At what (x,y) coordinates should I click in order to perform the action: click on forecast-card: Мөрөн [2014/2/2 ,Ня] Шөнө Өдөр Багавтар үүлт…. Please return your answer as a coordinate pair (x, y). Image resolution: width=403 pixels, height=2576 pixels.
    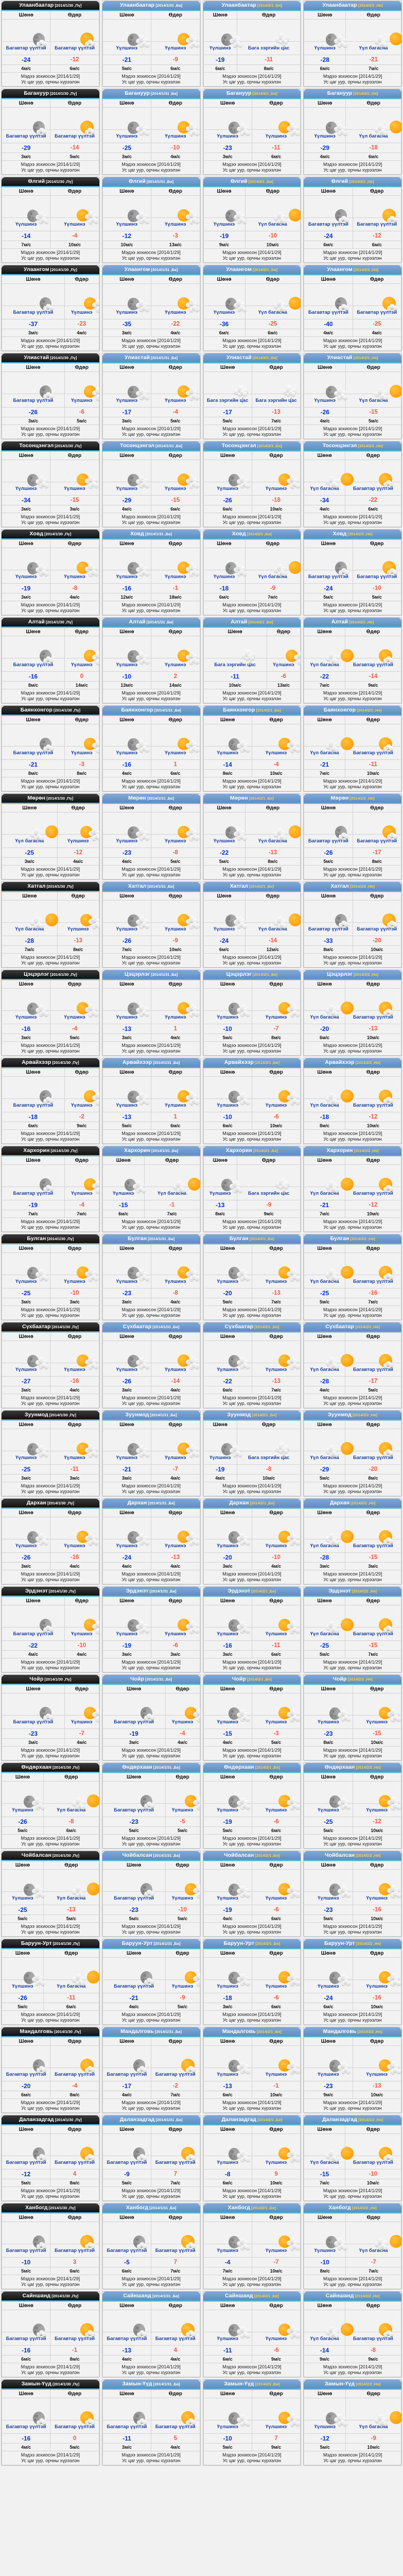
    Looking at the image, I should click on (352, 837).